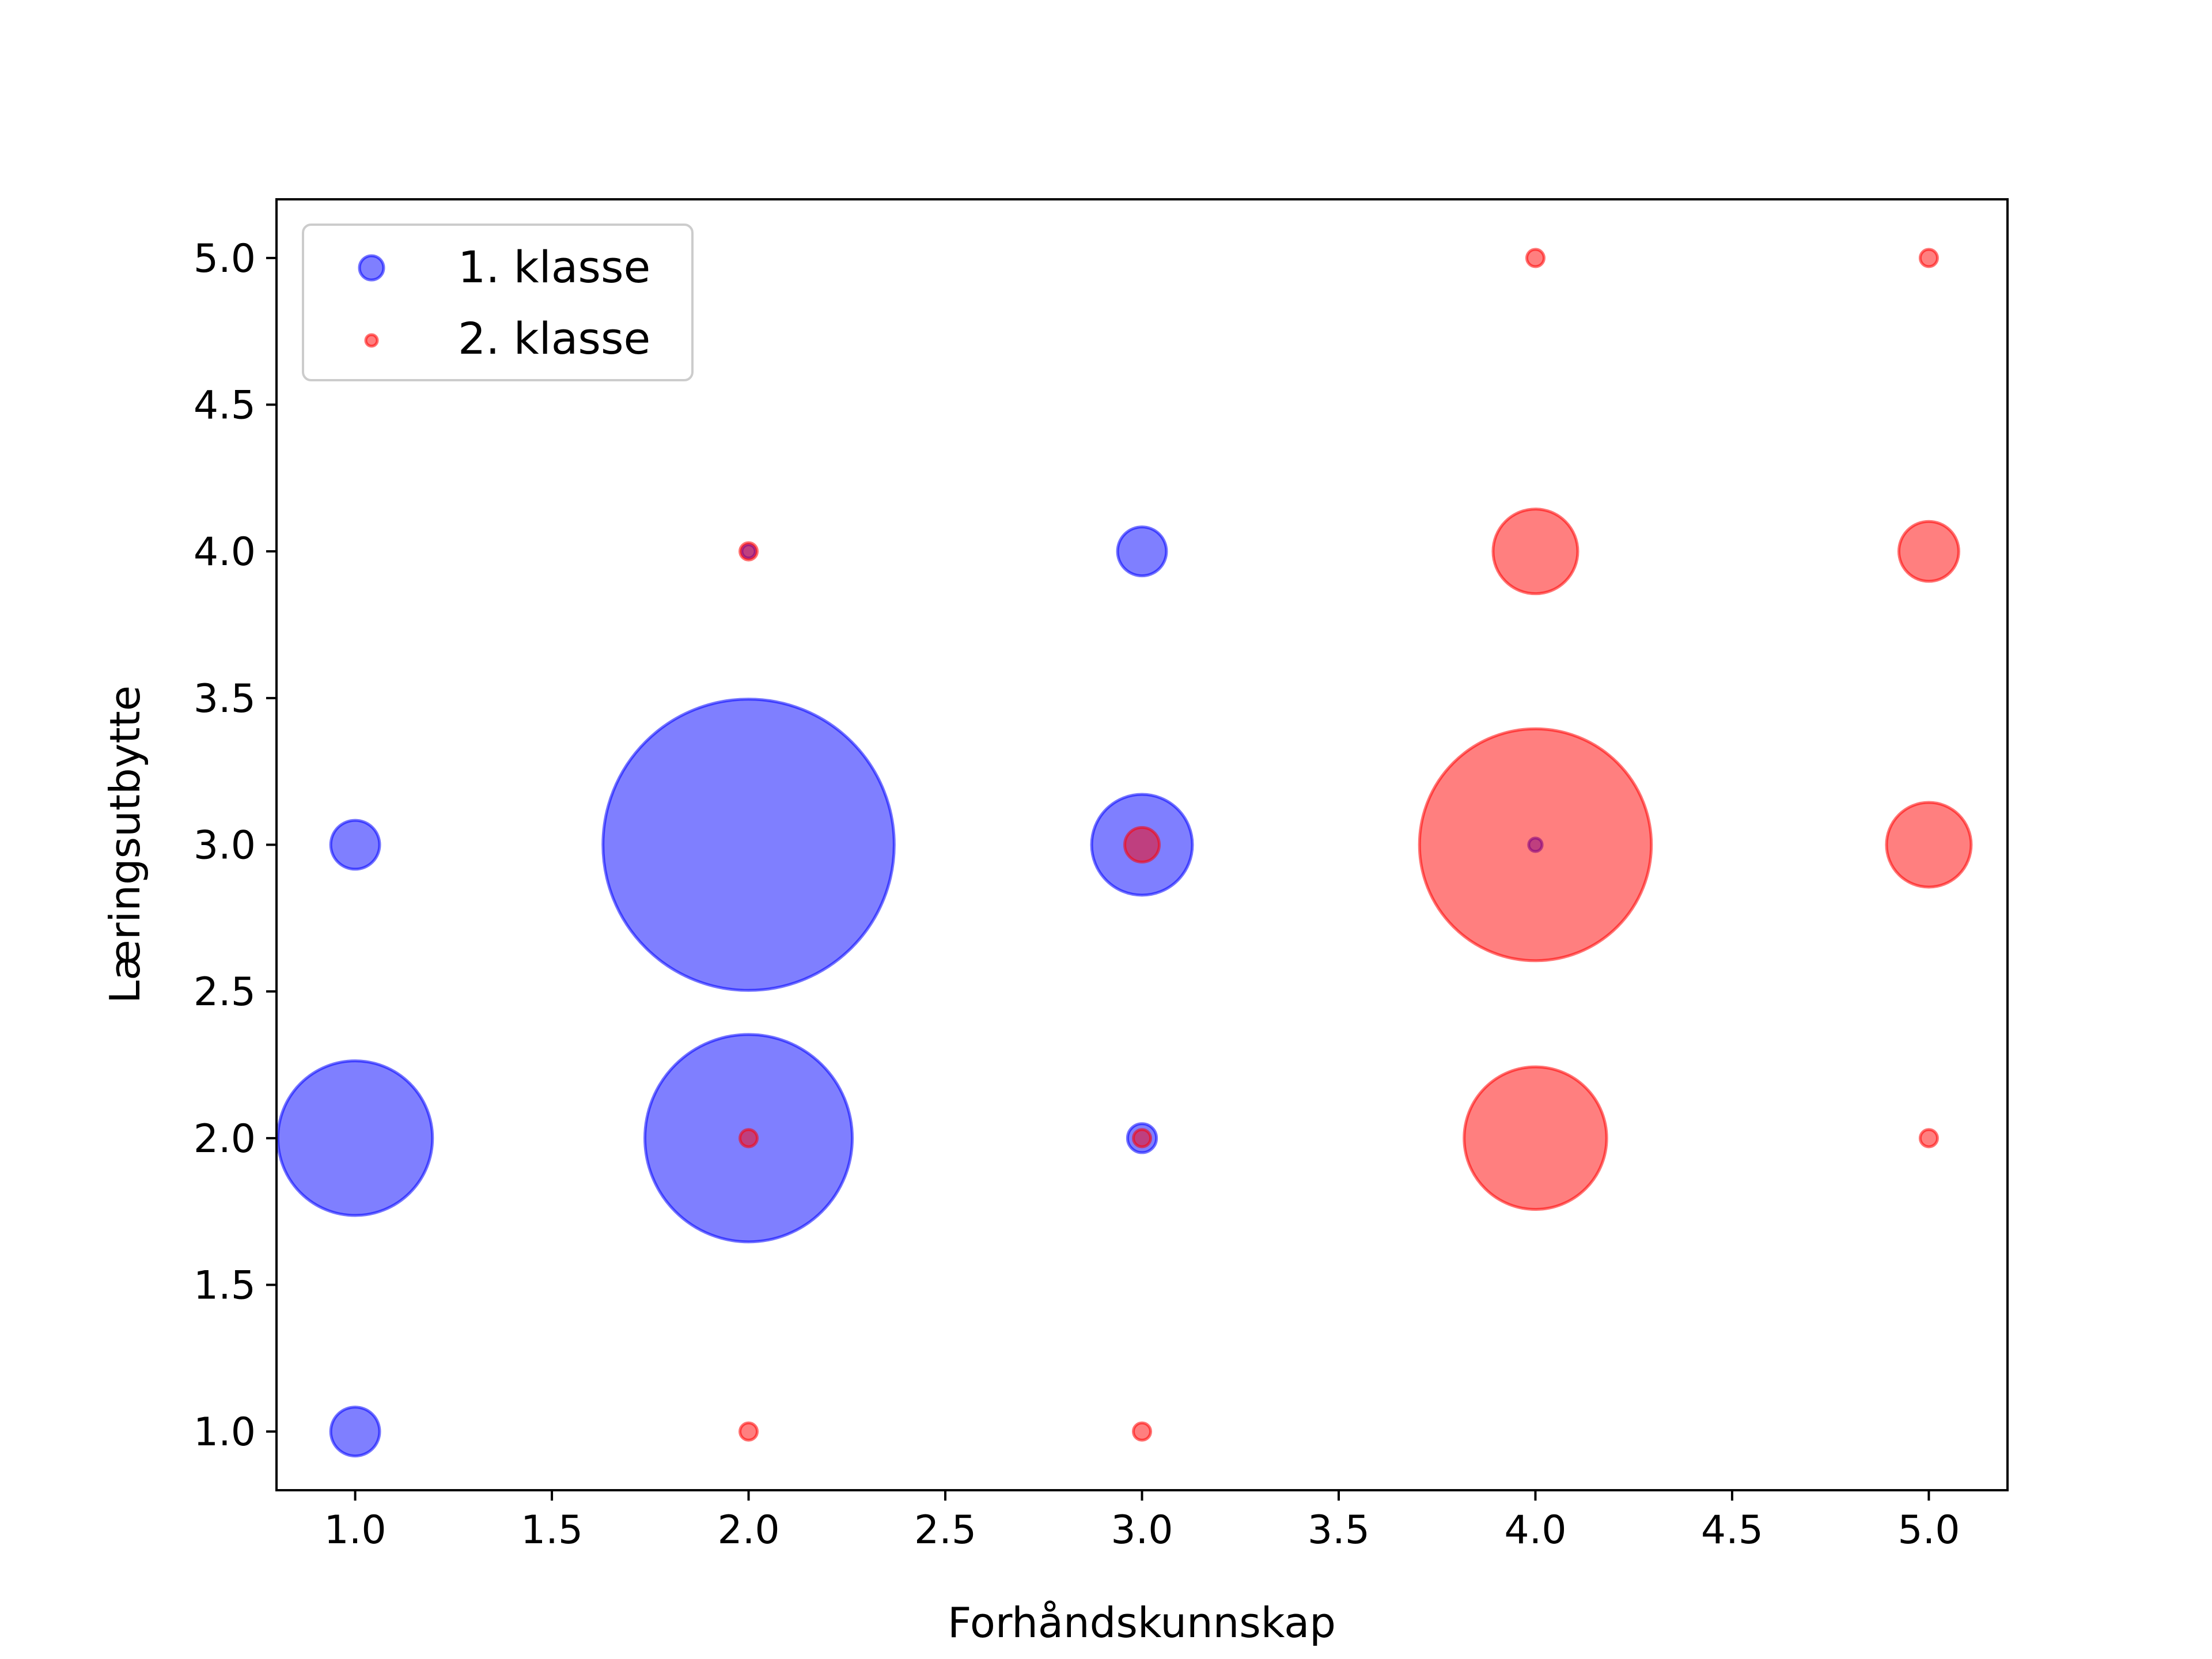  What do you see at coordinates (225, 552) in the screenshot?
I see `y-tick-label: 4.0` at bounding box center [225, 552].